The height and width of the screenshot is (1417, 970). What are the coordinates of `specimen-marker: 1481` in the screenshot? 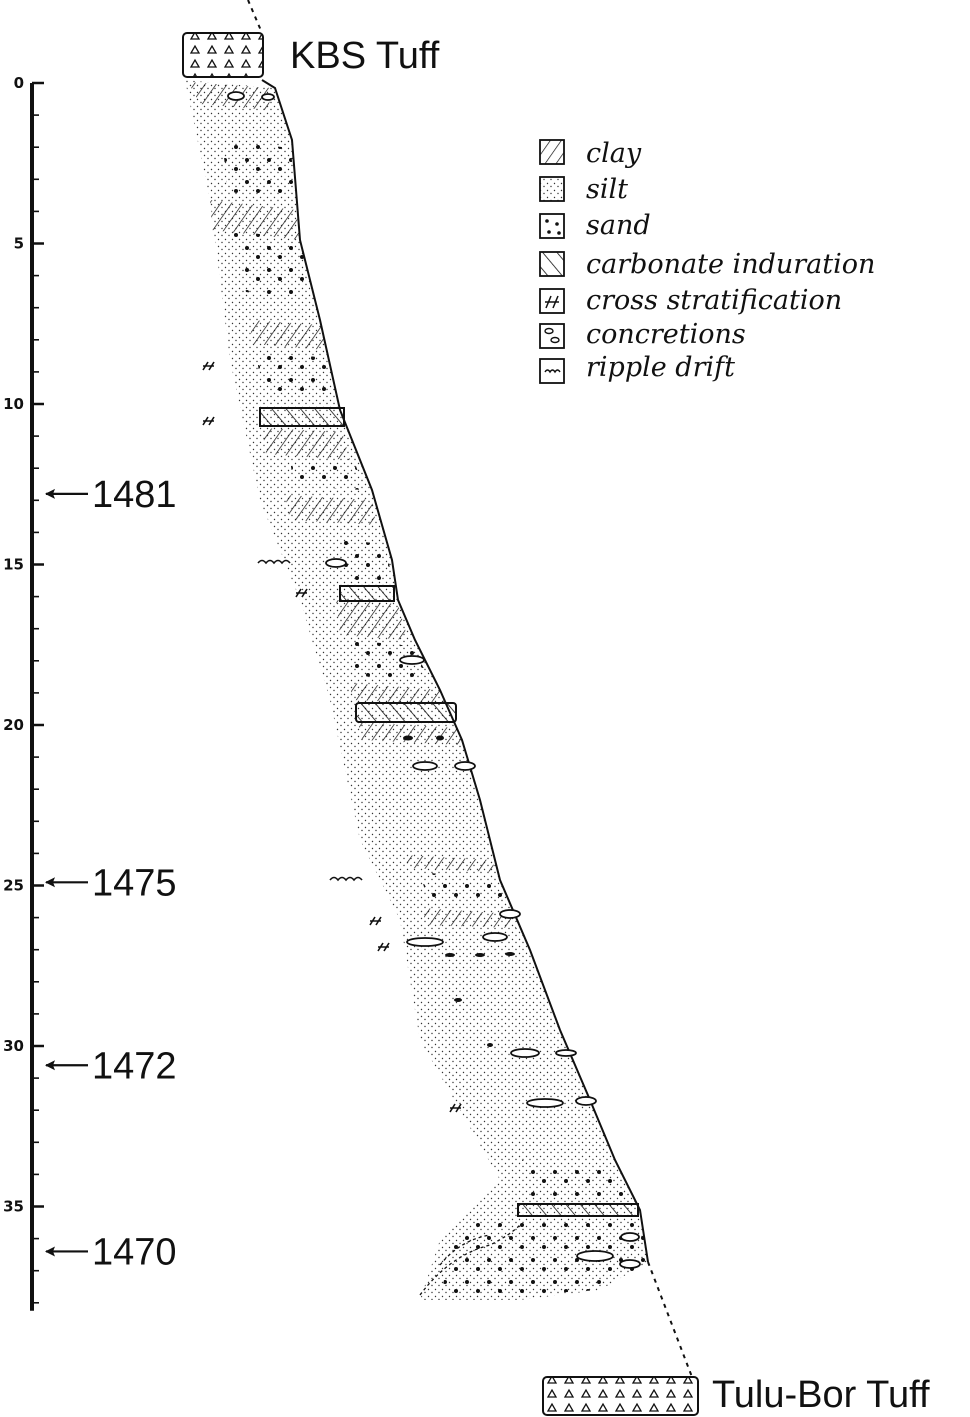 It's located at (111, 495).